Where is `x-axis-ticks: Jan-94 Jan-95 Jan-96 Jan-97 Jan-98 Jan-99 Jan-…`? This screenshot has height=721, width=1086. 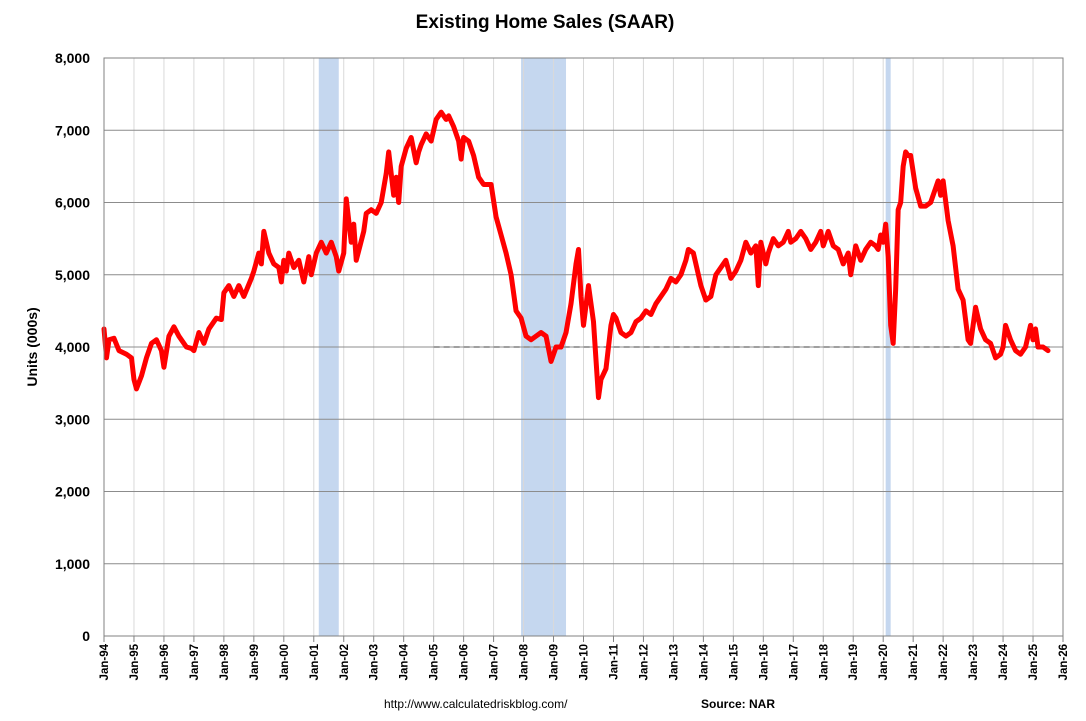 x-axis-ticks: Jan-94 Jan-95 Jan-96 Jan-97 Jan-98 Jan-99 Jan-… is located at coordinates (584, 658).